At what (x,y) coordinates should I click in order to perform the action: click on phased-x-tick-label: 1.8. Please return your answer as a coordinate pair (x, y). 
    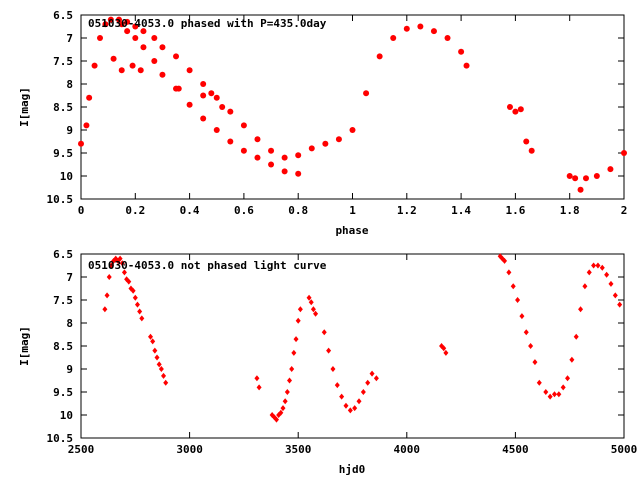
    Looking at the image, I should click on (570, 210).